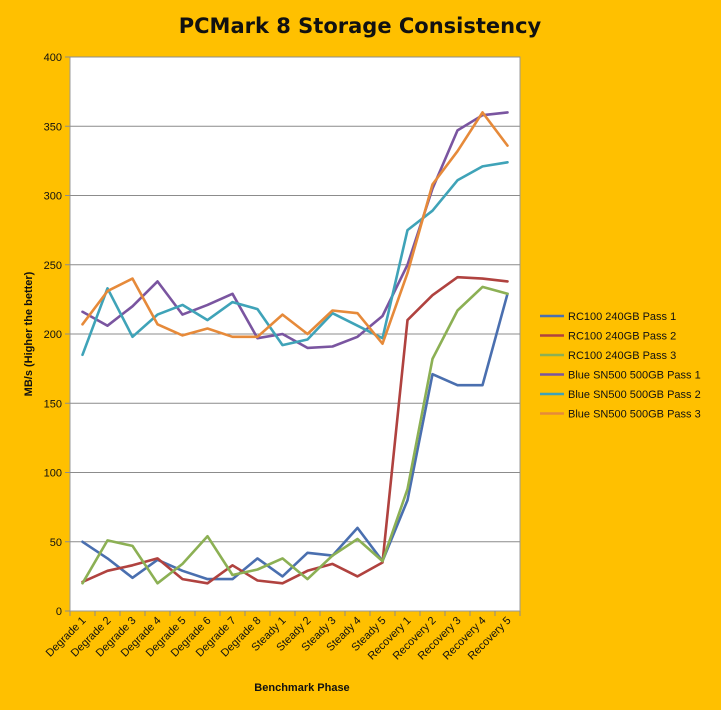 The width and height of the screenshot is (721, 710). I want to click on y-tick-label: 0, so click(59, 612).